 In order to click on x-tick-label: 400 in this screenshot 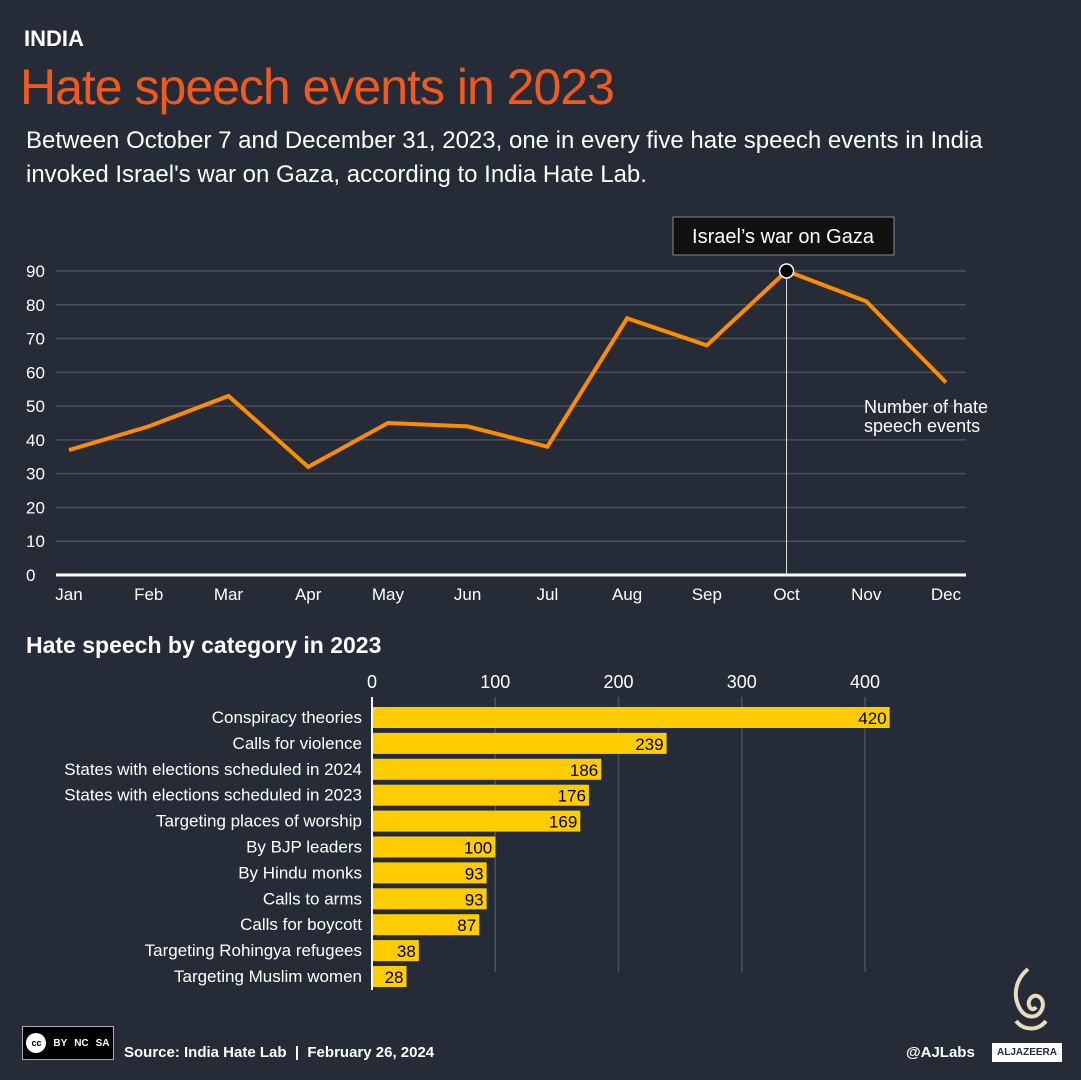, I will do `click(865, 682)`.